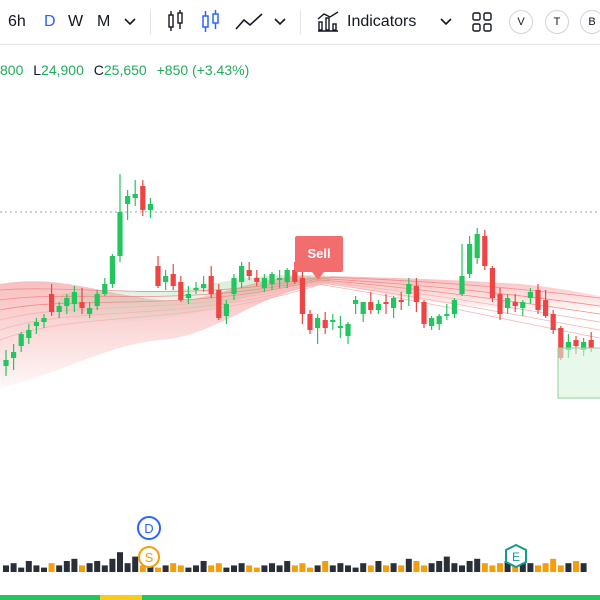 This screenshot has width=600, height=600. Describe the element at coordinates (319, 258) in the screenshot. I see `sell-signal: Sell` at that location.